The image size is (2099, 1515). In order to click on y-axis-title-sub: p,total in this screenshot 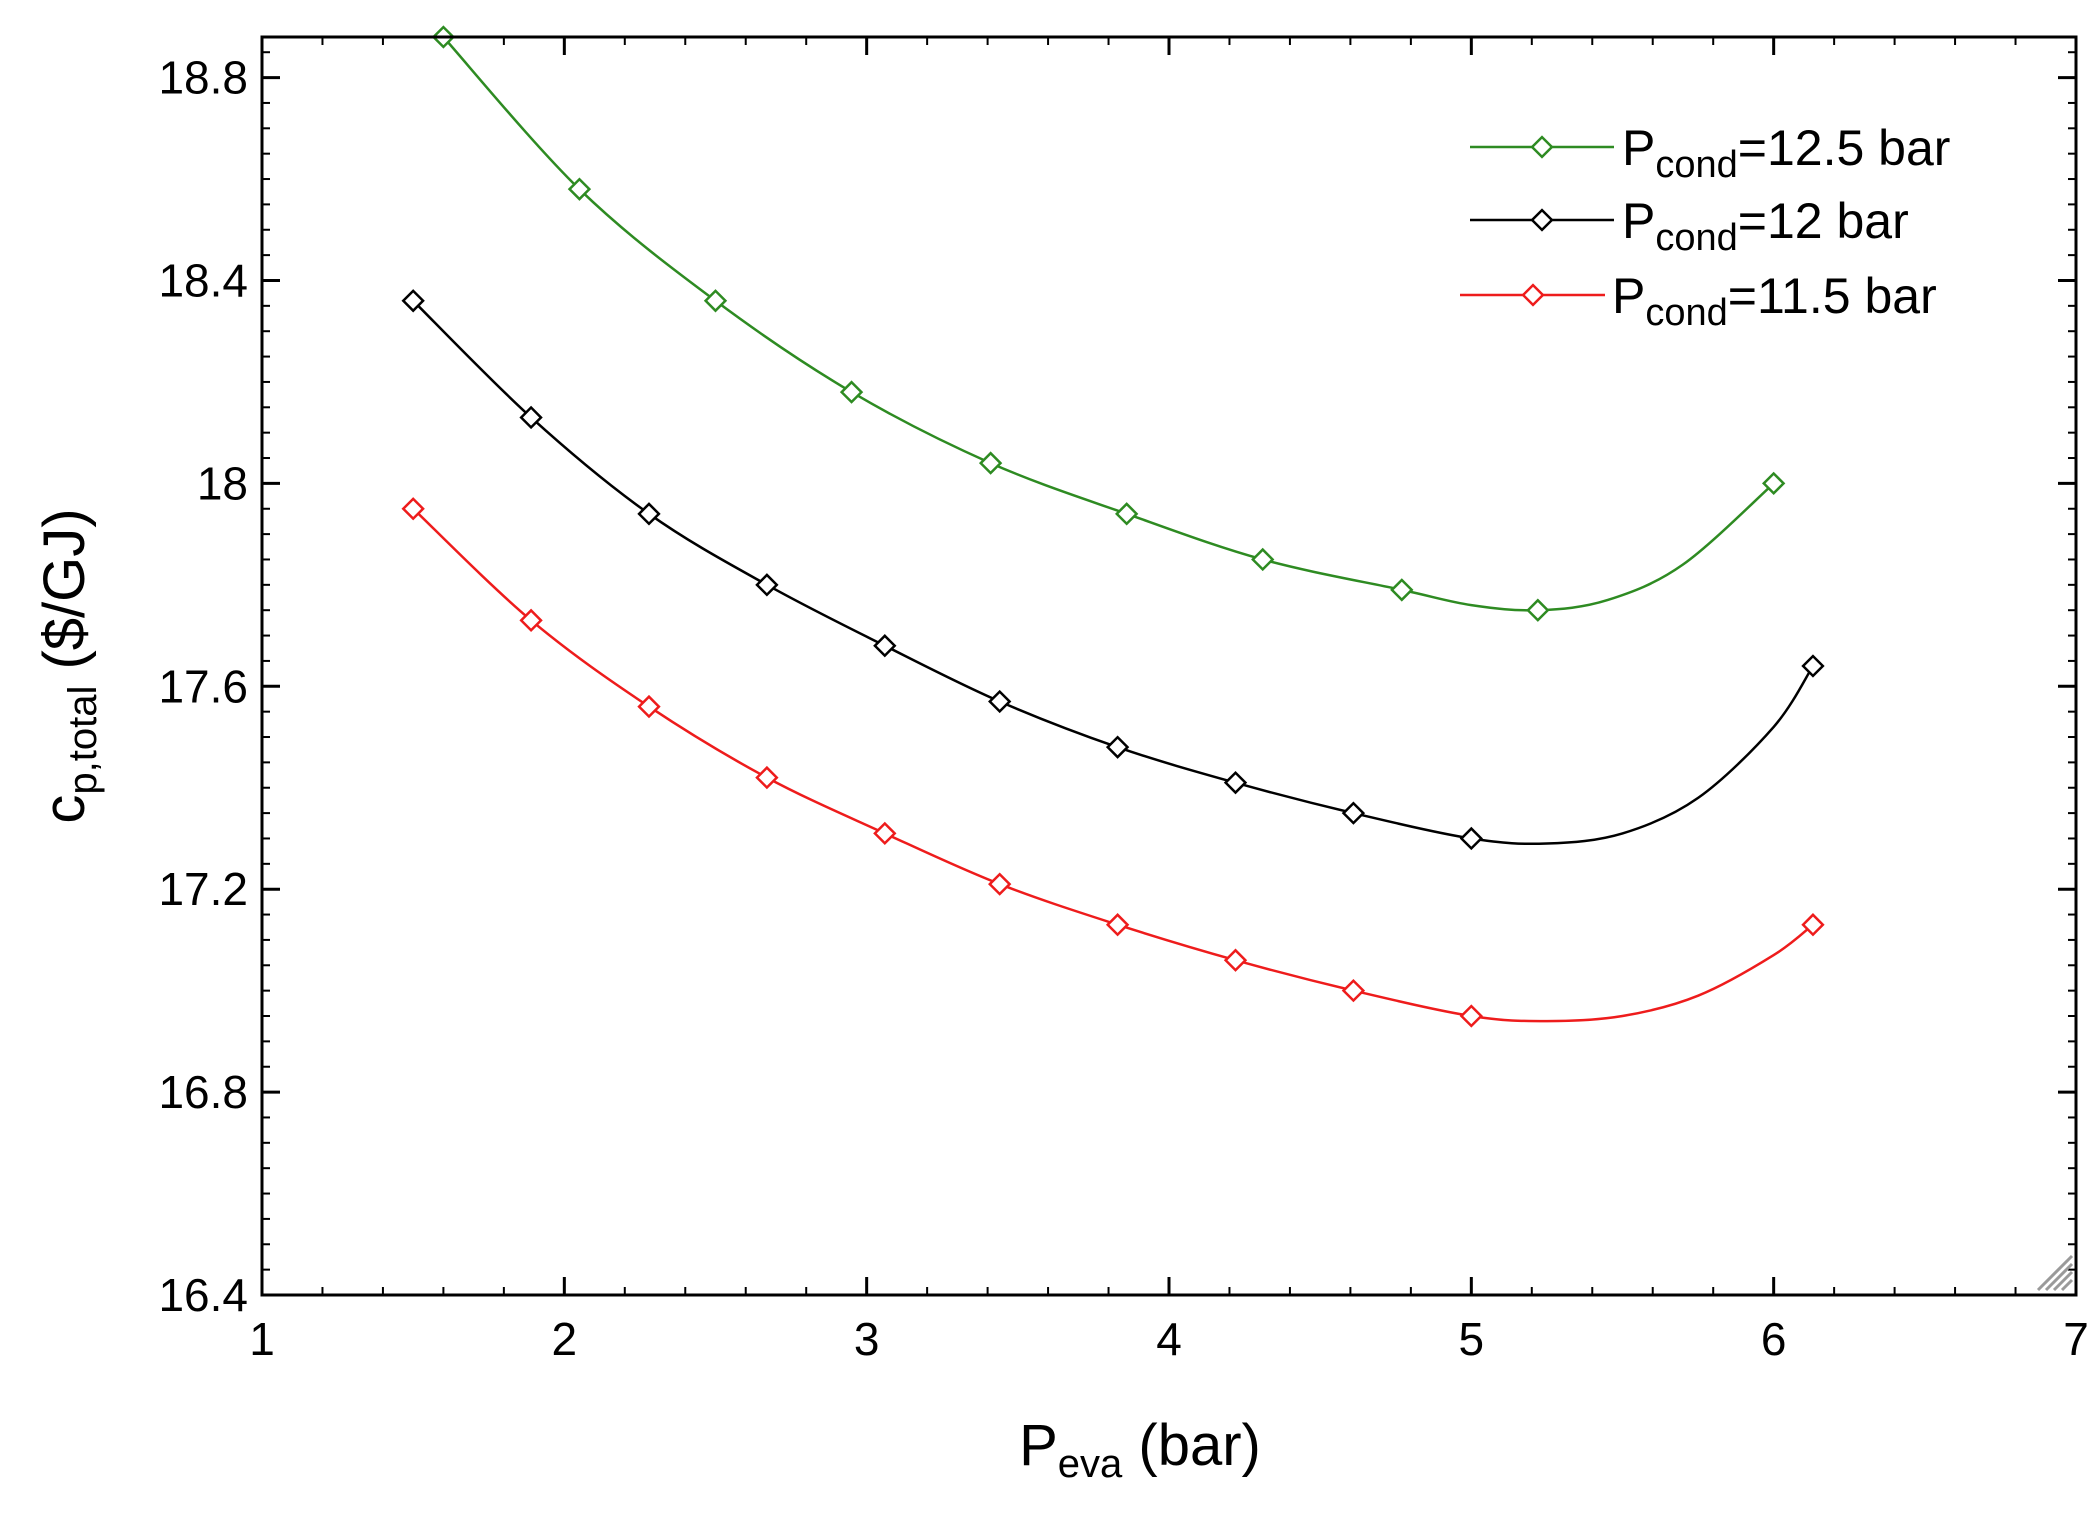, I will do `click(83, 740)`.